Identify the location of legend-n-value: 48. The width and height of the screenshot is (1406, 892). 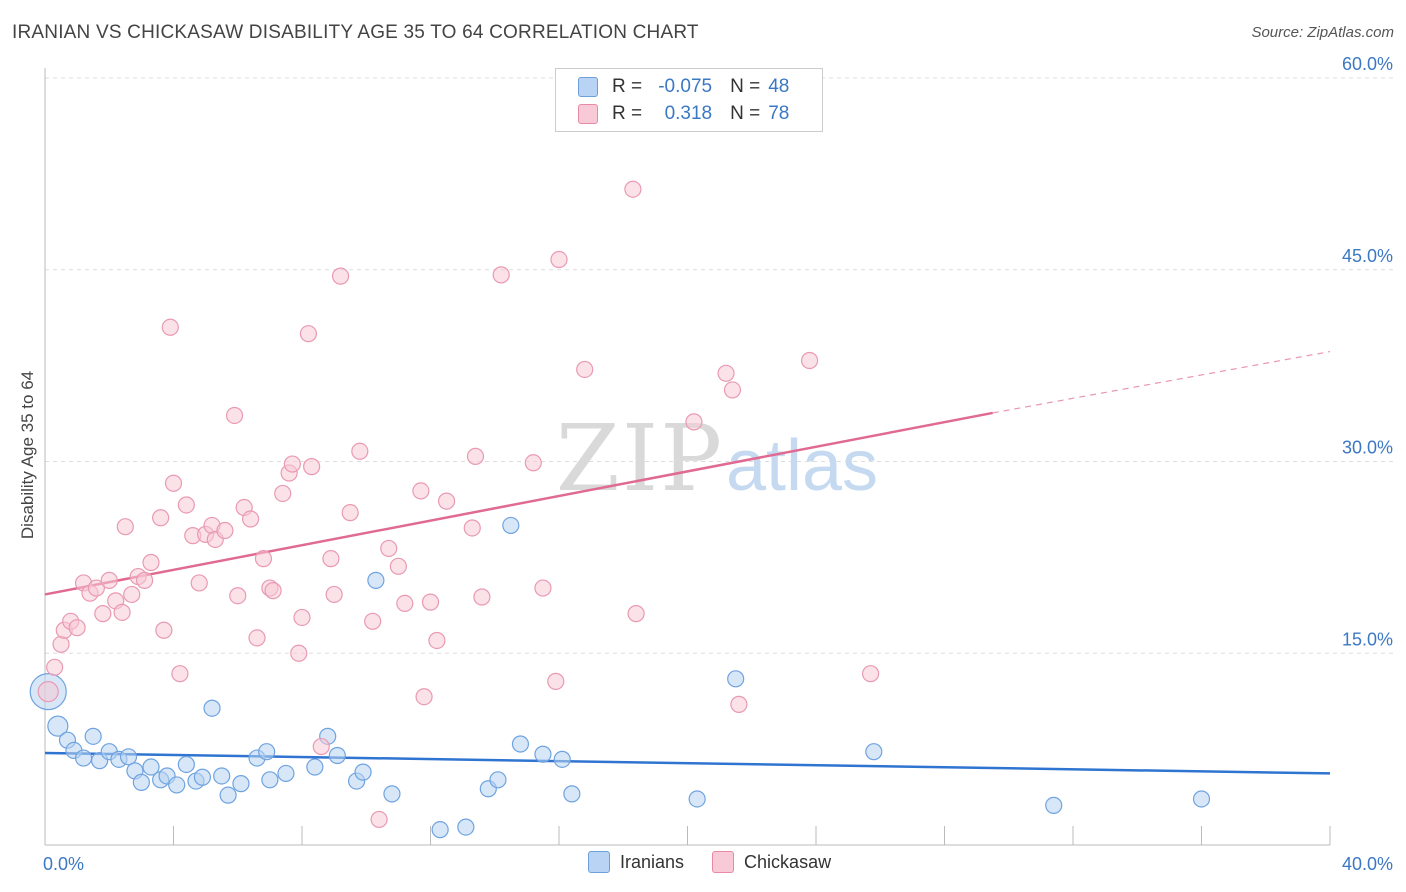
(779, 86).